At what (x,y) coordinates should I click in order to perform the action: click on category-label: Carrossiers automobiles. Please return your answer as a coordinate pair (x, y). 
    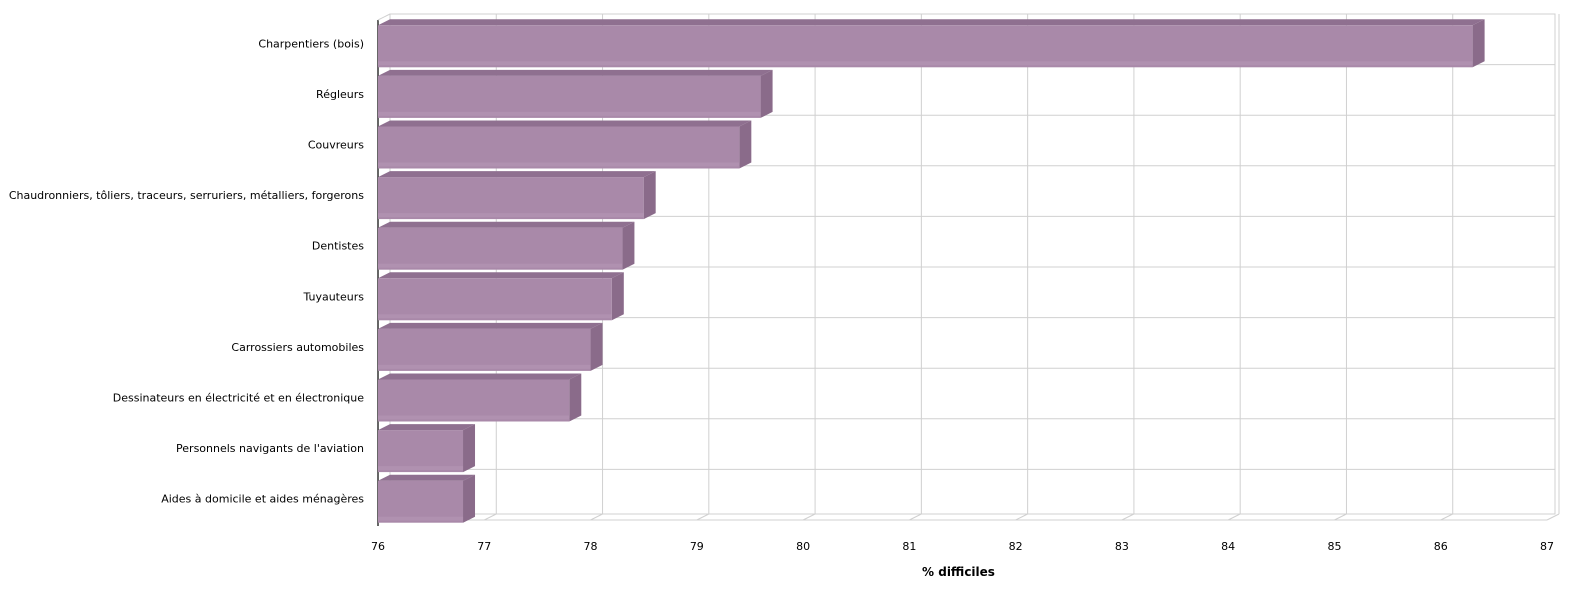
    Looking at the image, I should click on (297, 347).